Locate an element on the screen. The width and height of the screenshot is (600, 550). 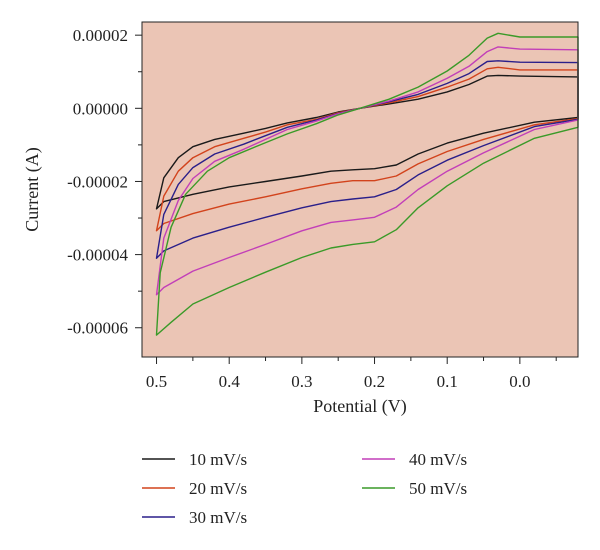
x-axis: 0.5 0.4 0.3 0.2 0.1 0.0 is located at coordinates (351, 374).